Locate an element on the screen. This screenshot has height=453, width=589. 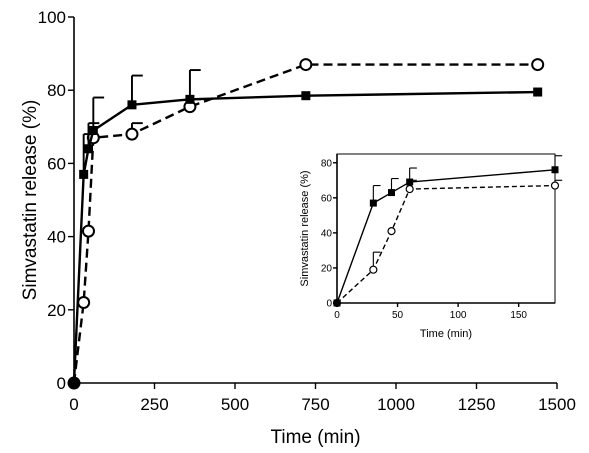
main-x-tick-label: 1500 is located at coordinates (557, 404).